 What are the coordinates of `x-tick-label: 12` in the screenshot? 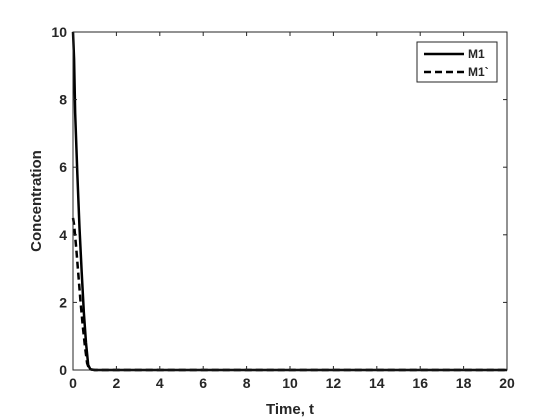 It's located at (334, 383).